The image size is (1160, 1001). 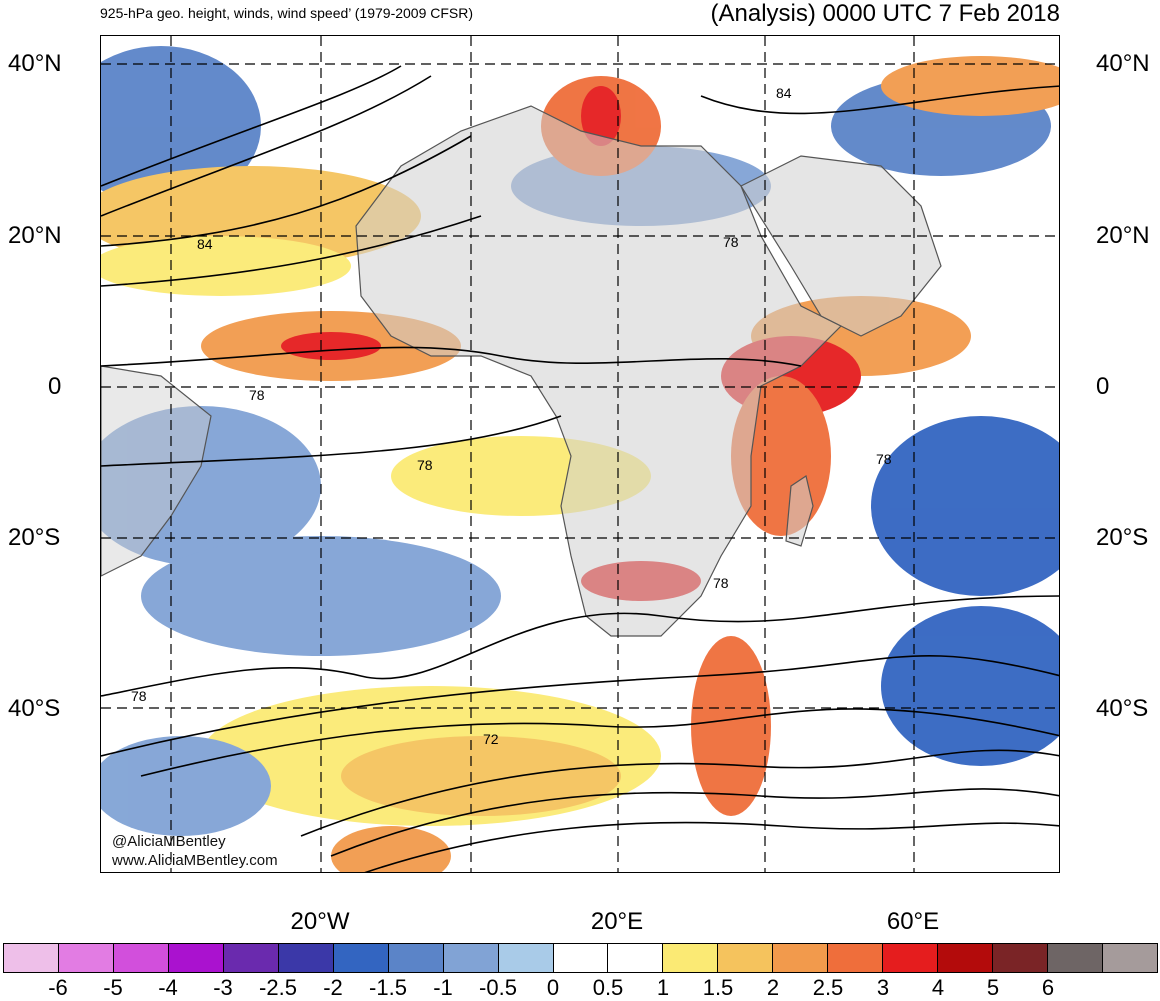 I want to click on colorbar-tick-label: -1, so click(x=443, y=987).